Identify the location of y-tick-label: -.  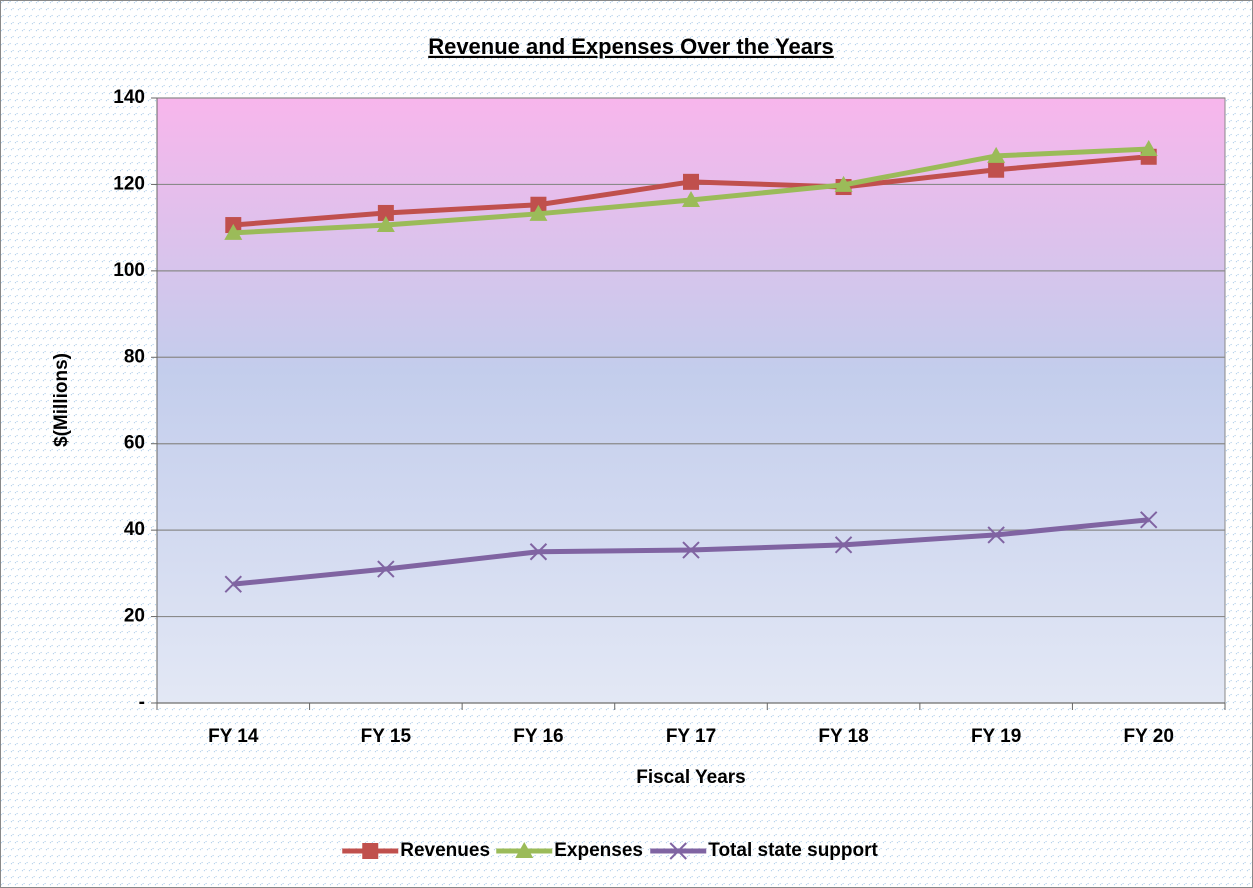
(142, 702).